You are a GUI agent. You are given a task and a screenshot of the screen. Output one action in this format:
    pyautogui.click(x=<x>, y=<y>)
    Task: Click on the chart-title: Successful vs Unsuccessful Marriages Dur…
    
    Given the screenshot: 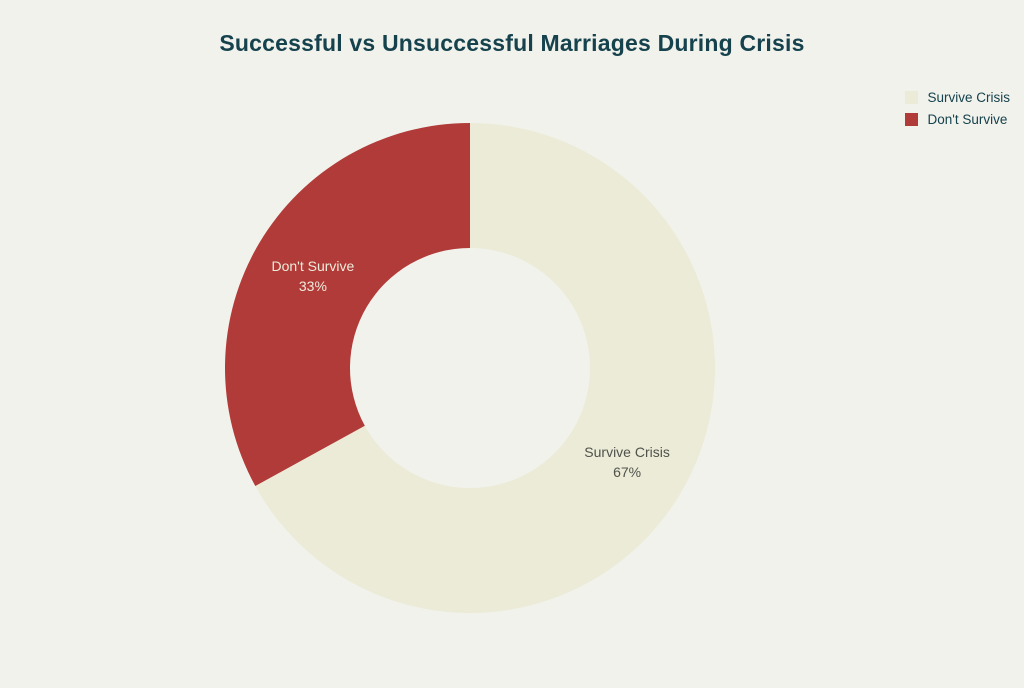 What is the action you would take?
    pyautogui.click(x=512, y=43)
    